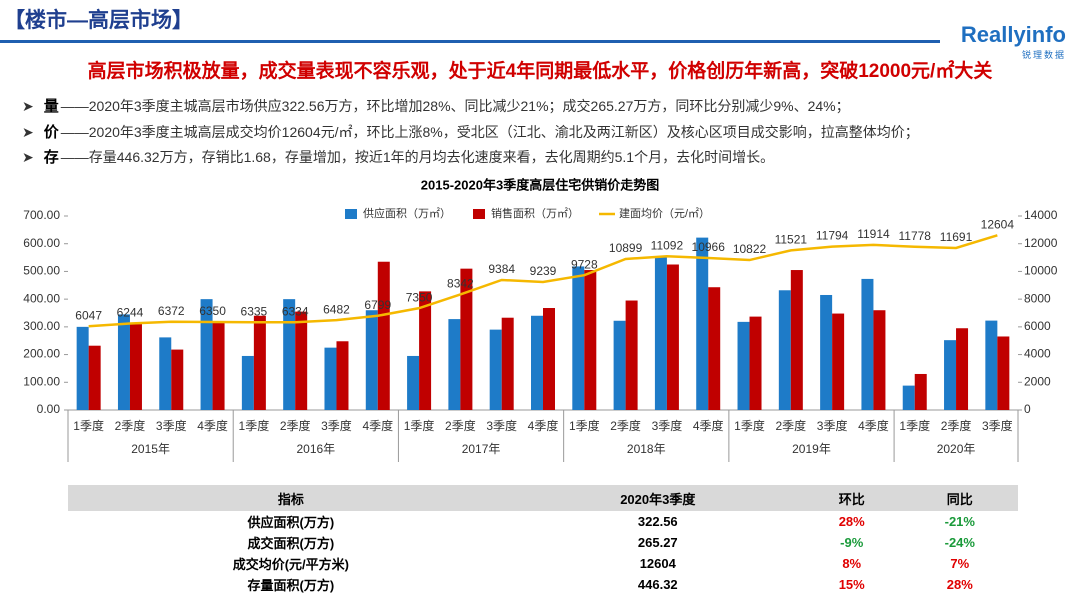  What do you see at coordinates (419, 297) in the screenshot?
I see `data-label: 7350` at bounding box center [419, 297].